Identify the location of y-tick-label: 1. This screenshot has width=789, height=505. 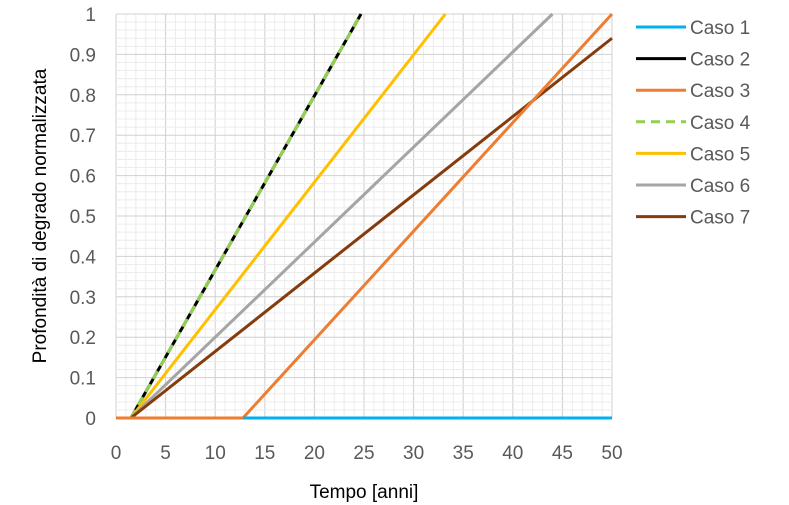
(90, 15).